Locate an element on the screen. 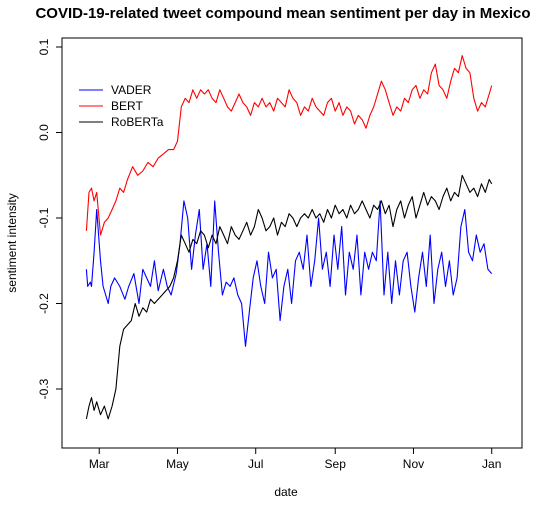  x-tick-label: Jan is located at coordinates (491, 464).